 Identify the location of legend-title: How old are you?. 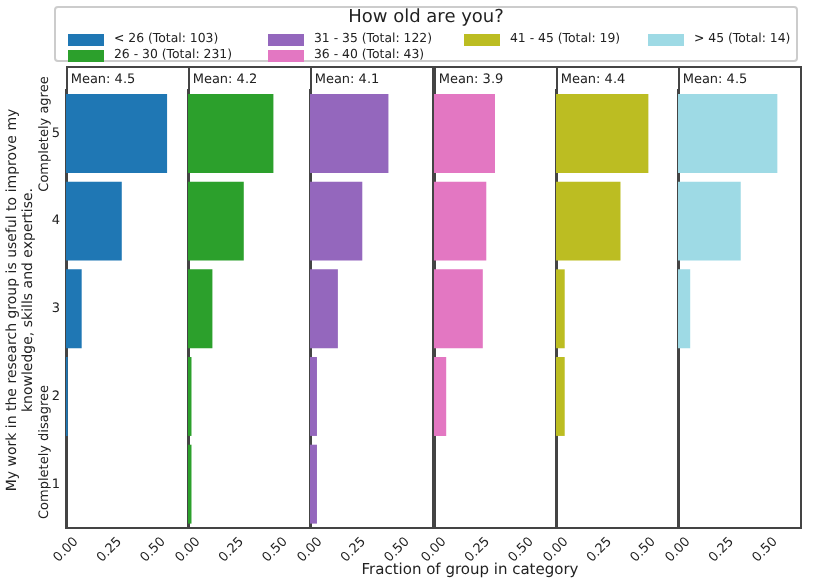
(426, 18).